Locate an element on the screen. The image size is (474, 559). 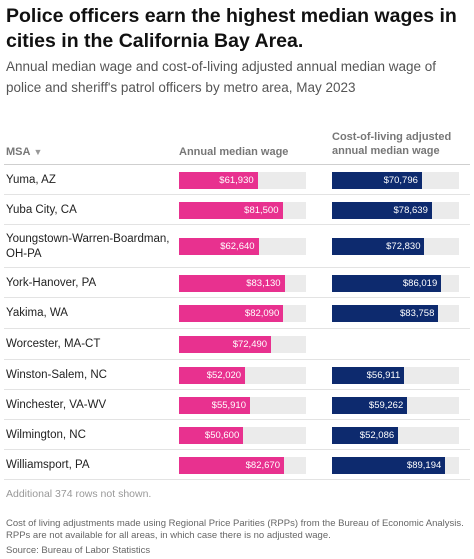
col-bar-track: $72,830 is located at coordinates (395, 246).